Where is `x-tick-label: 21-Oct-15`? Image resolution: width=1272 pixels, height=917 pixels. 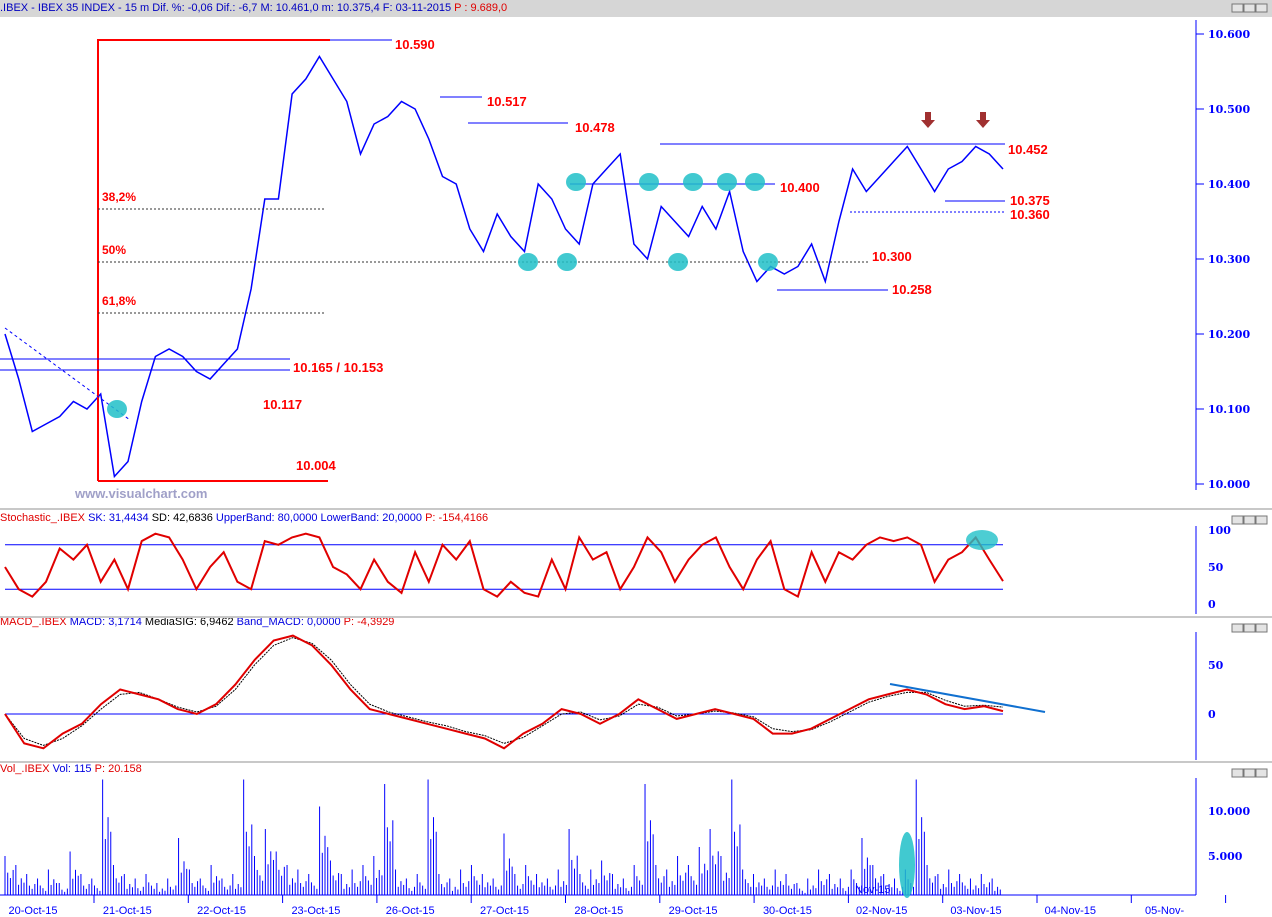 x-tick-label: 21-Oct-15 is located at coordinates (127, 911).